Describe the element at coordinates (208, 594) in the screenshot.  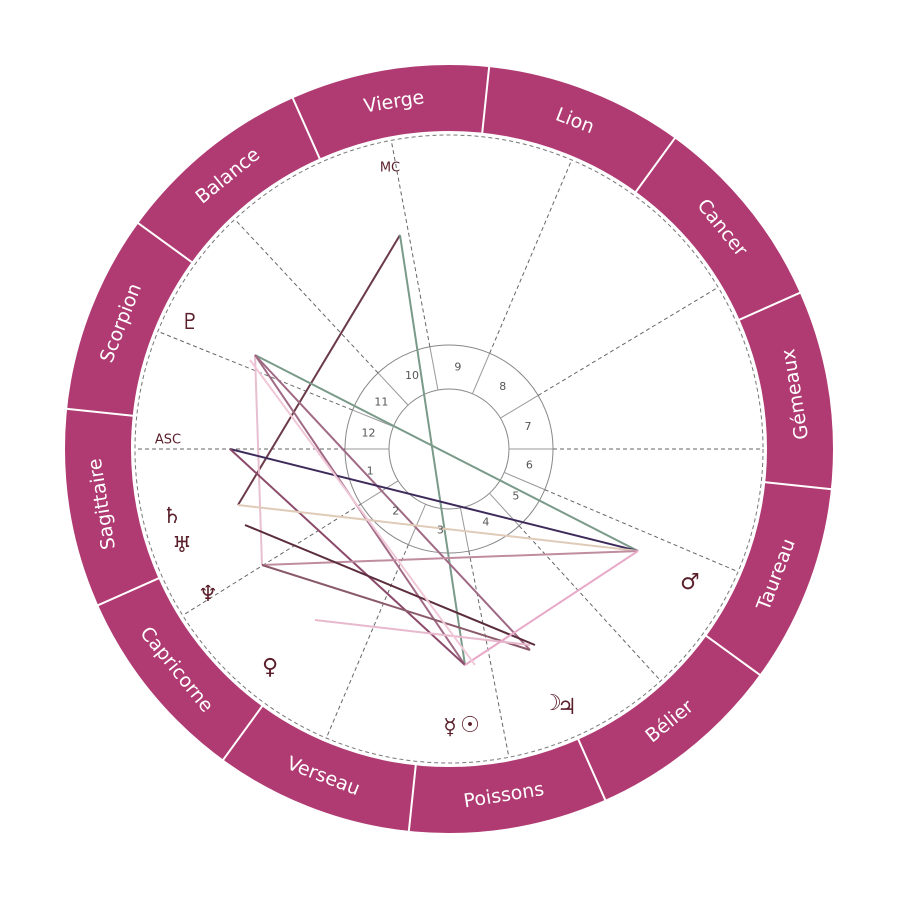
I see `planet-glyph: ♆` at that location.